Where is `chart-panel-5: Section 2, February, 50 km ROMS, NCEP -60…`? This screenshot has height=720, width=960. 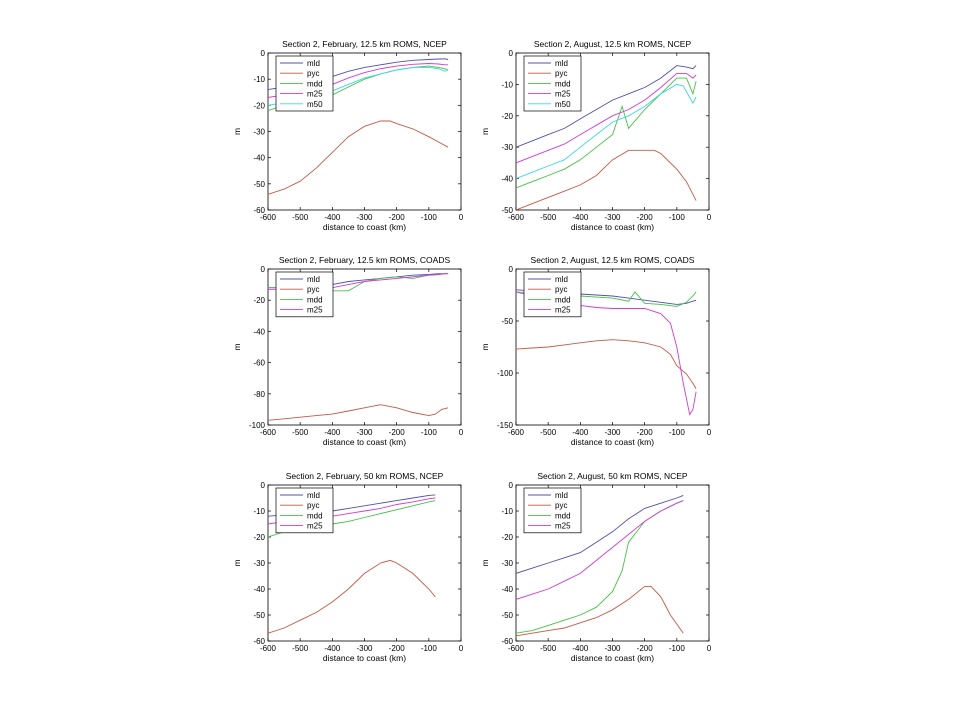 chart-panel-5: Section 2, February, 50 km ROMS, NCEP -60… is located at coordinates (348, 567).